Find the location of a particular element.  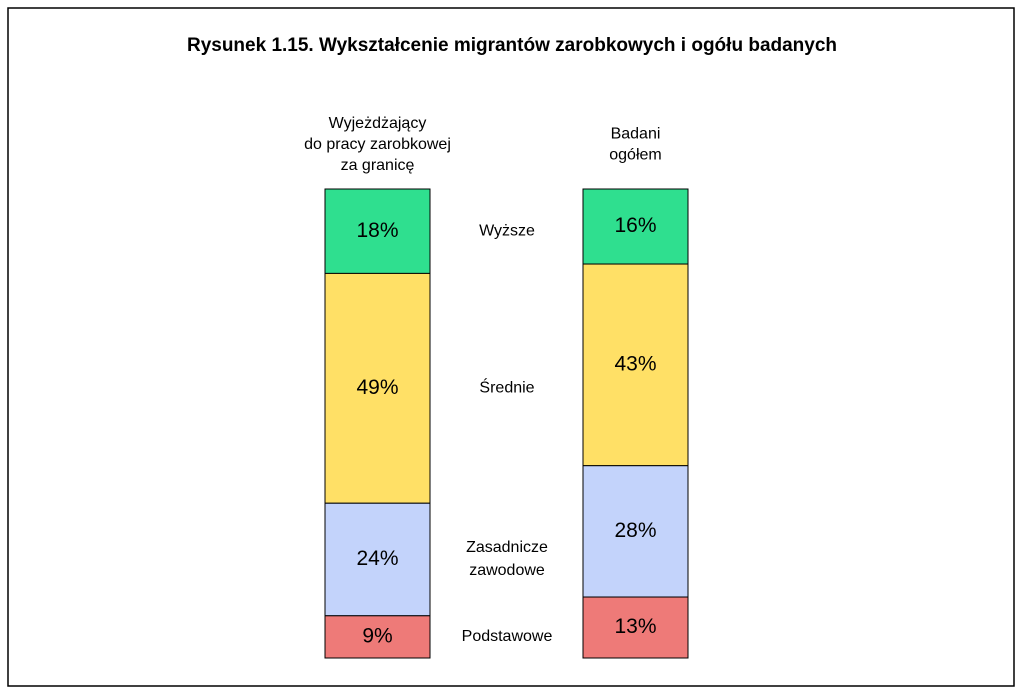

series-label: Wyższe is located at coordinates (507, 230).